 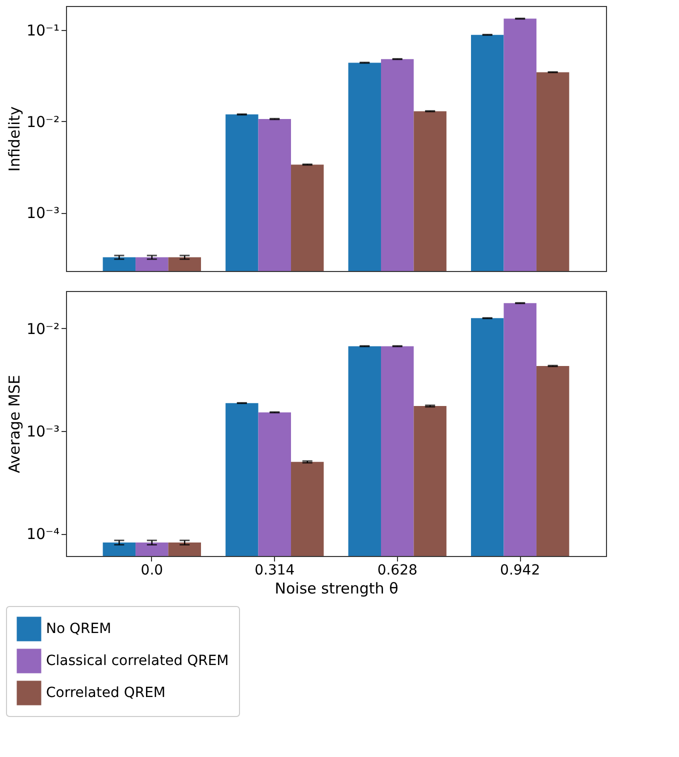 What do you see at coordinates (43, 534) in the screenshot?
I see `y-tick-label: 10⁻⁴` at bounding box center [43, 534].